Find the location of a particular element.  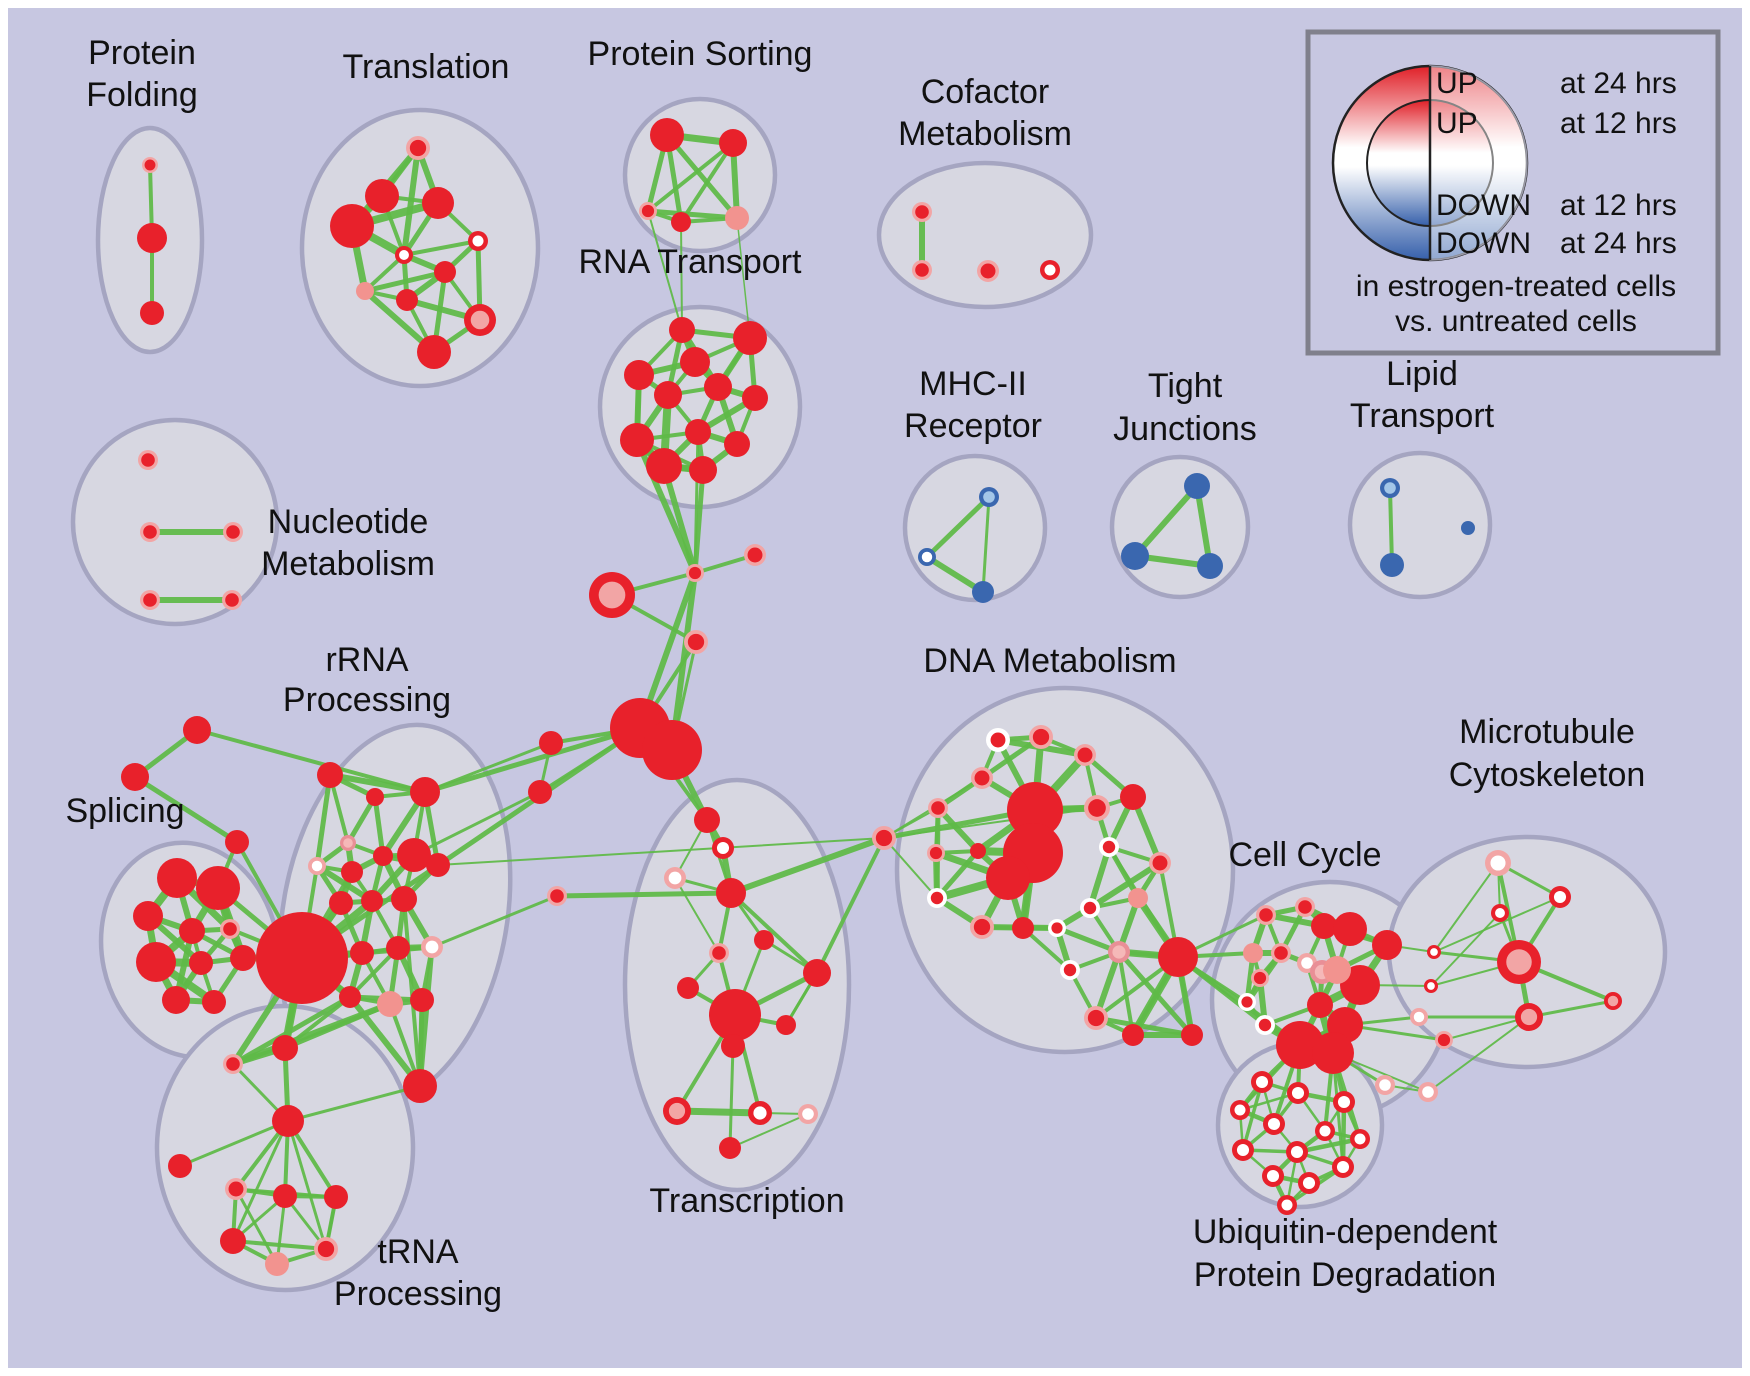

node-j4-center is located at coordinates (696, 642).